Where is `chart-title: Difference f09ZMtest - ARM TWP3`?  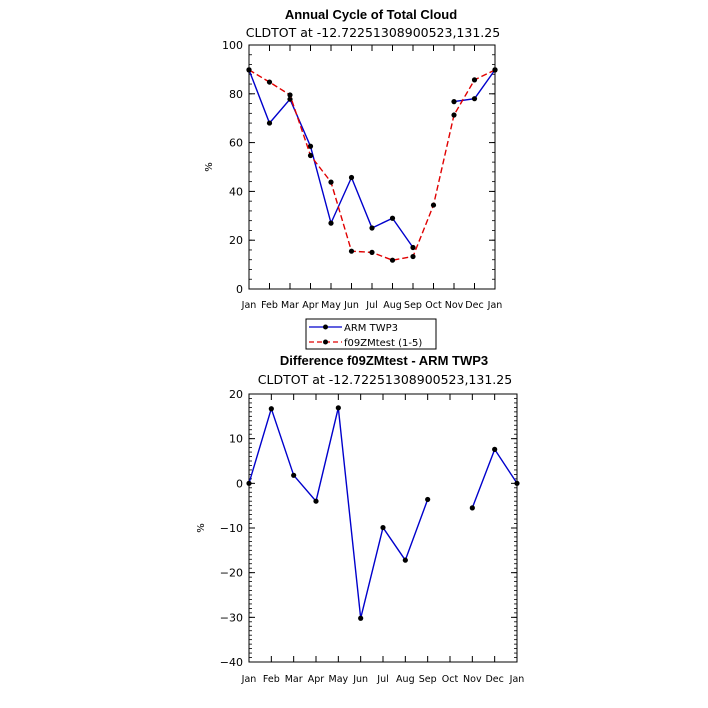 chart-title: Difference f09ZMtest - ARM TWP3 is located at coordinates (384, 360).